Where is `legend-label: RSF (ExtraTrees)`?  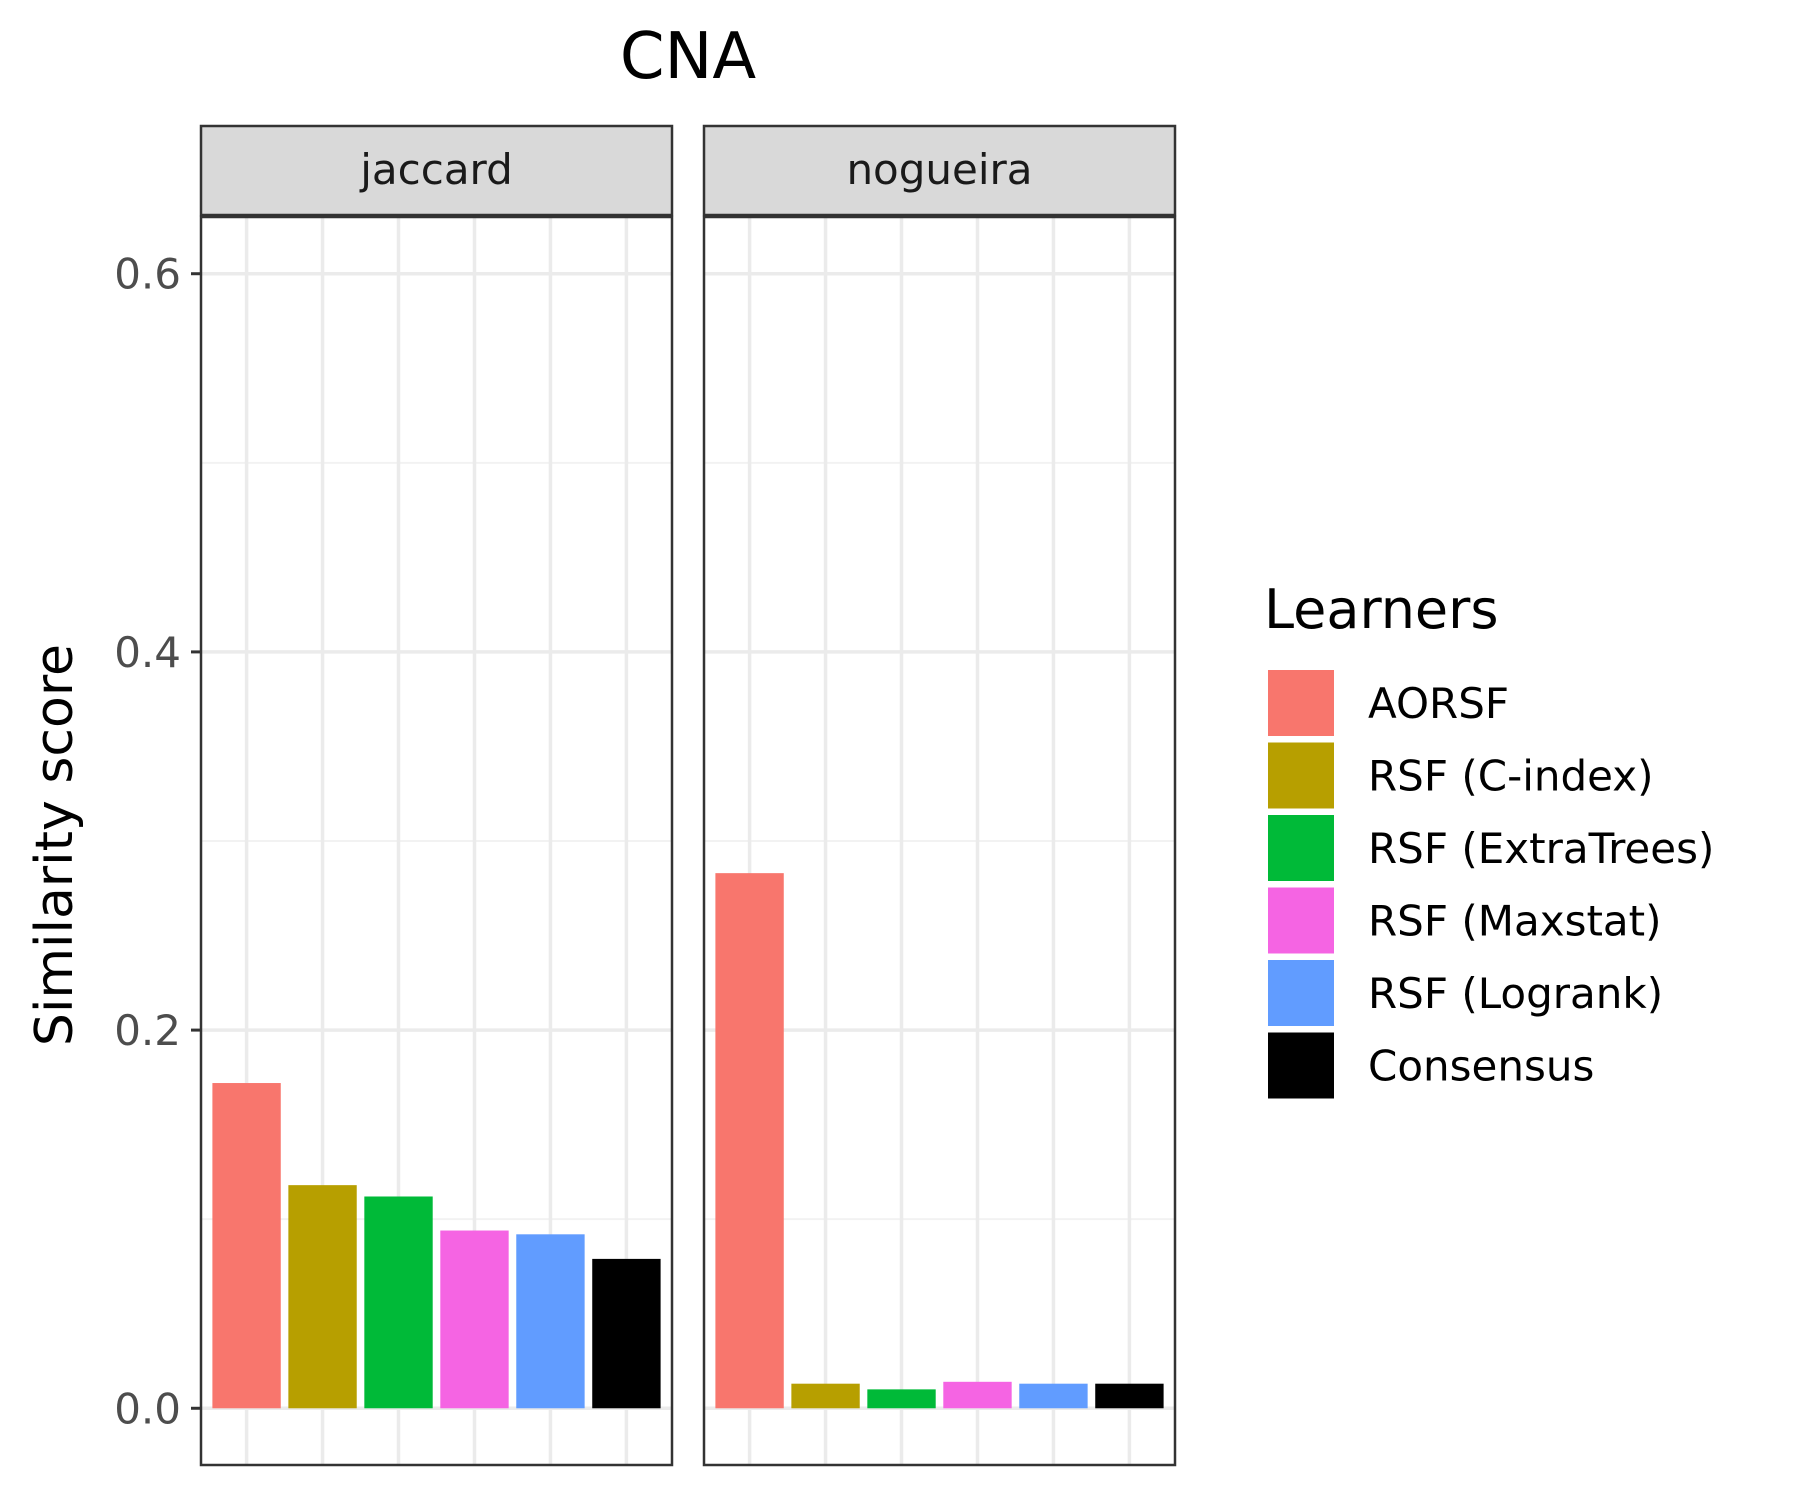 legend-label: RSF (ExtraTrees) is located at coordinates (1541, 848).